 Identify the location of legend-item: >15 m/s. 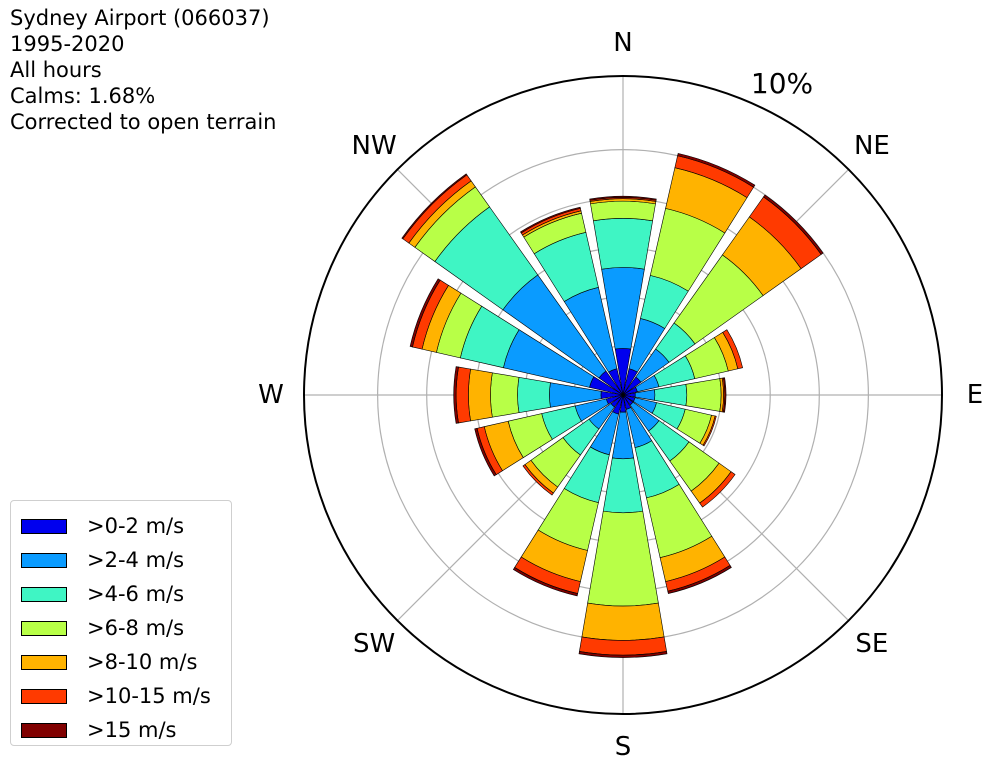
(126, 730).